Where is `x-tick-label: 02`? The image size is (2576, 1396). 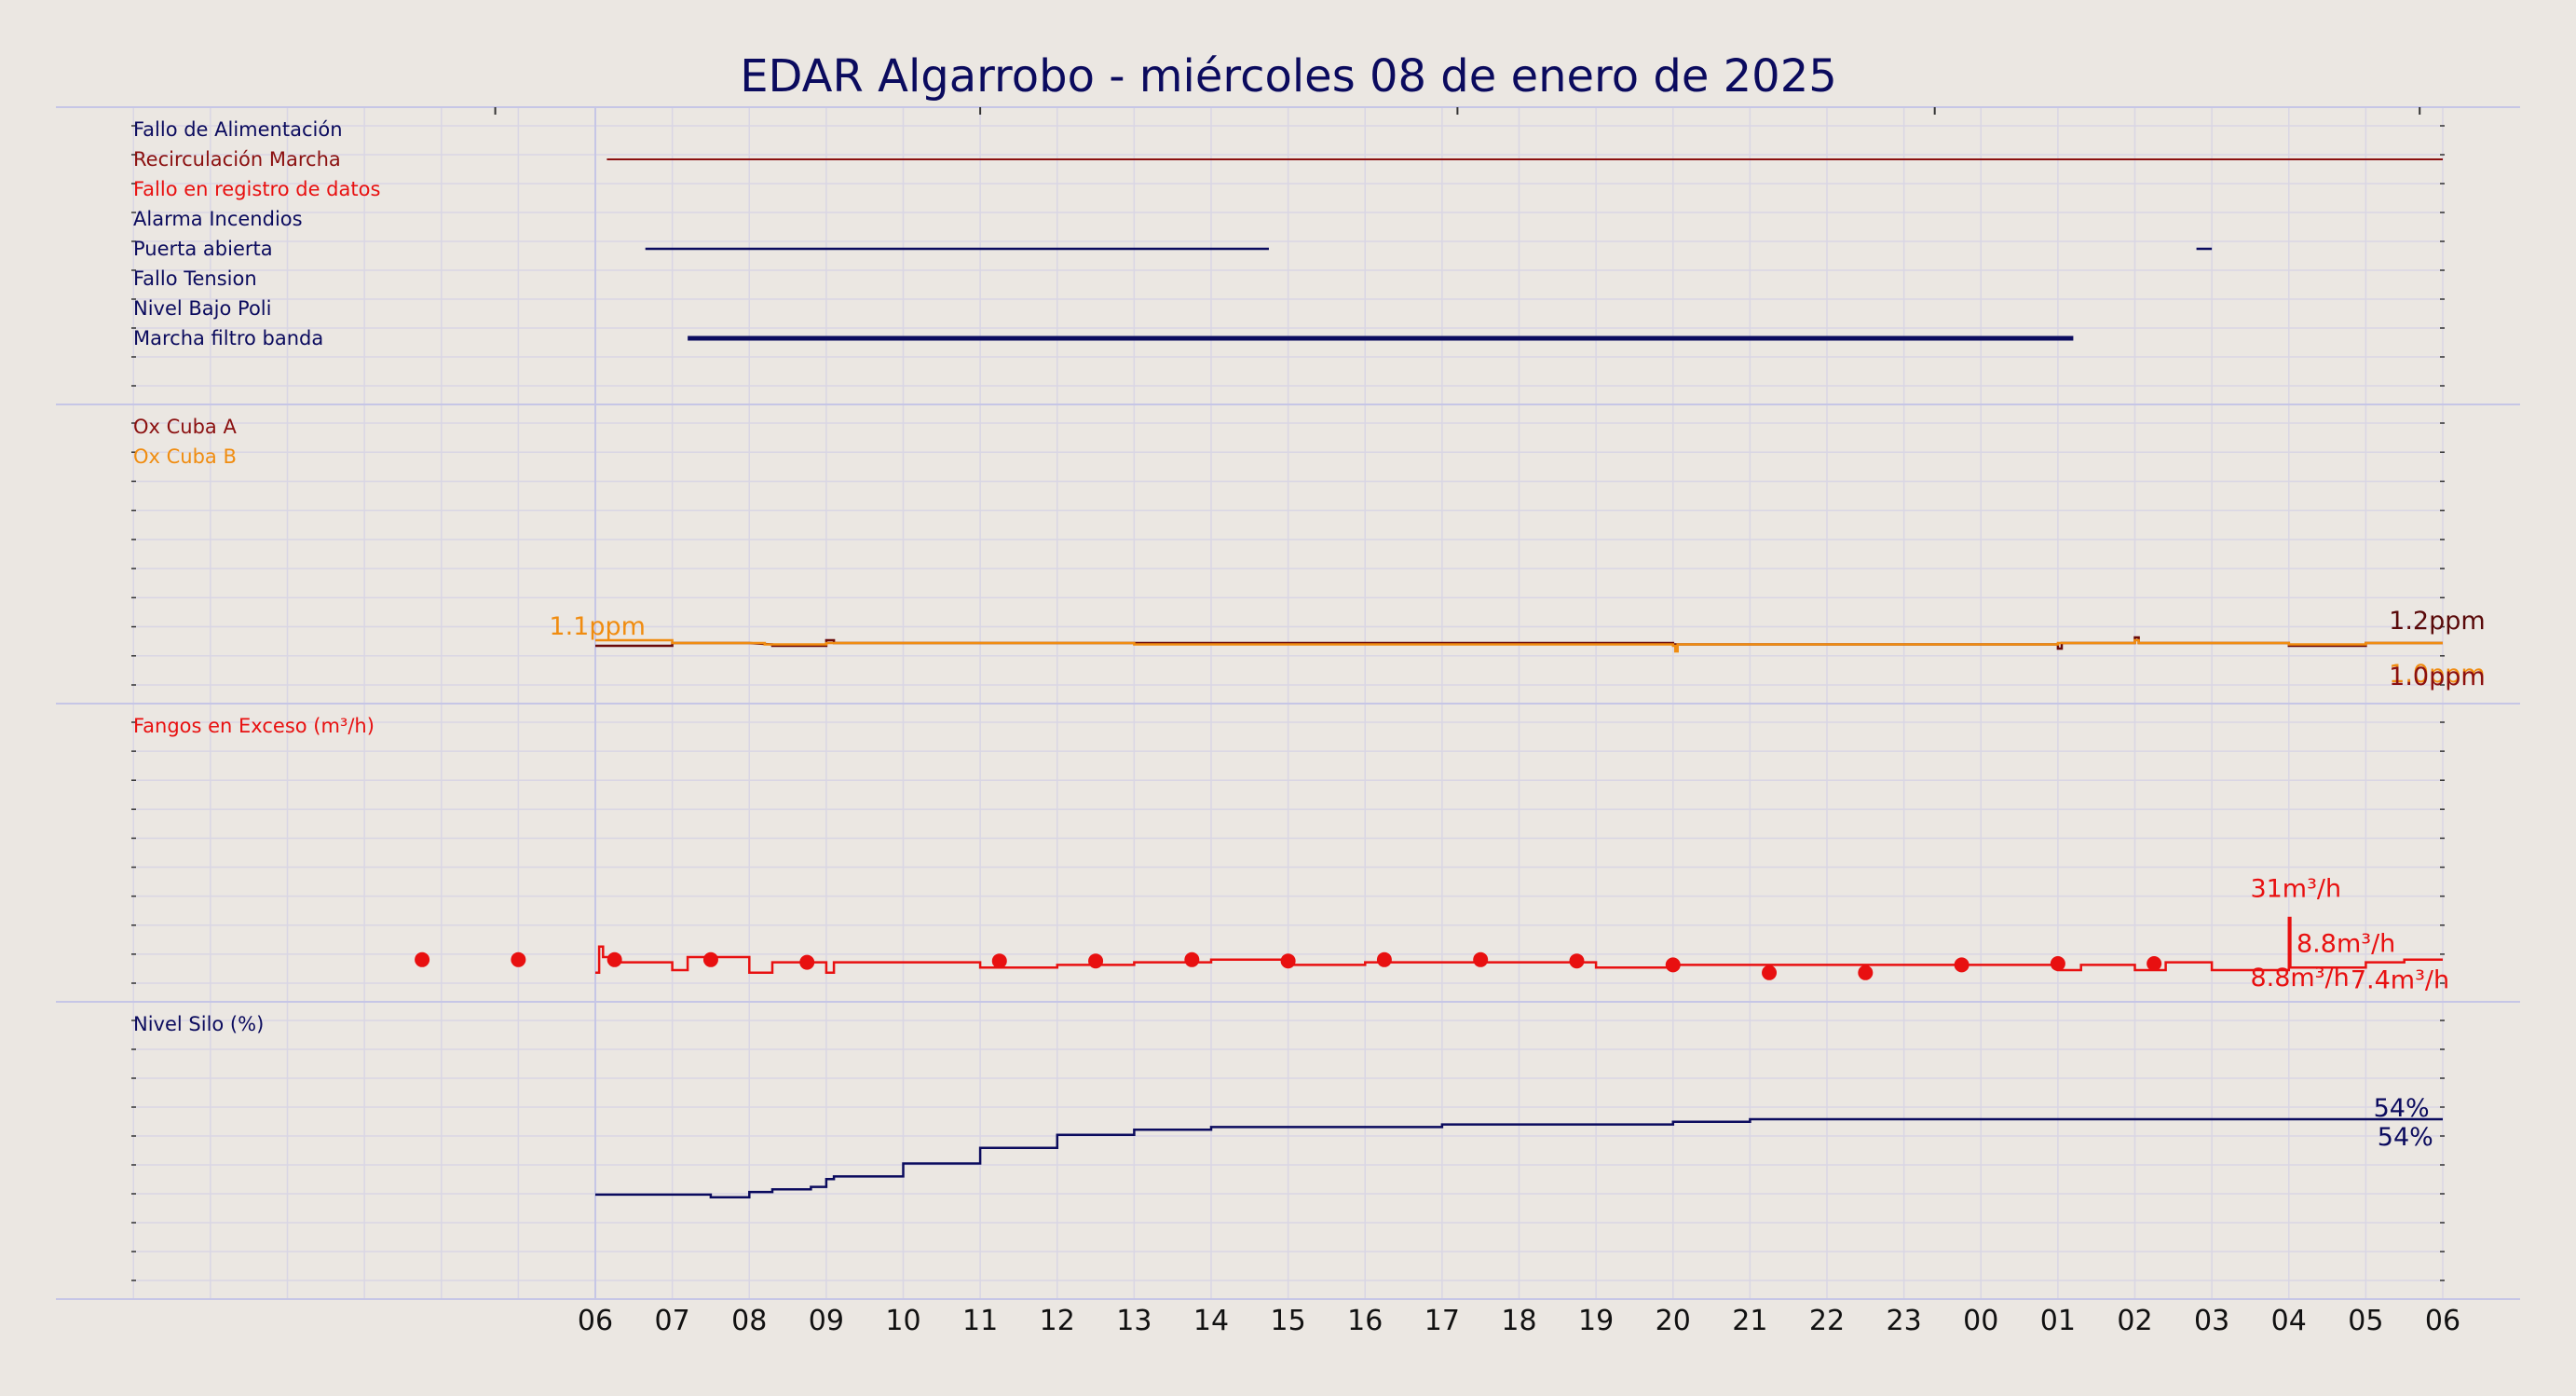 x-tick-label: 02 is located at coordinates (2134, 1321).